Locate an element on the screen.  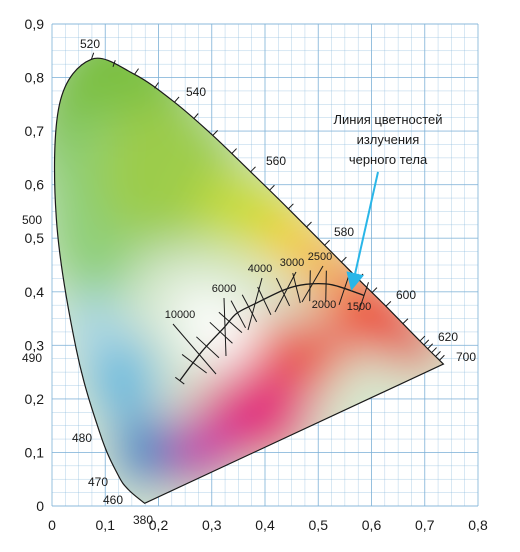
annotation: Линия цветностей излучения черного тела is located at coordinates (388, 201).